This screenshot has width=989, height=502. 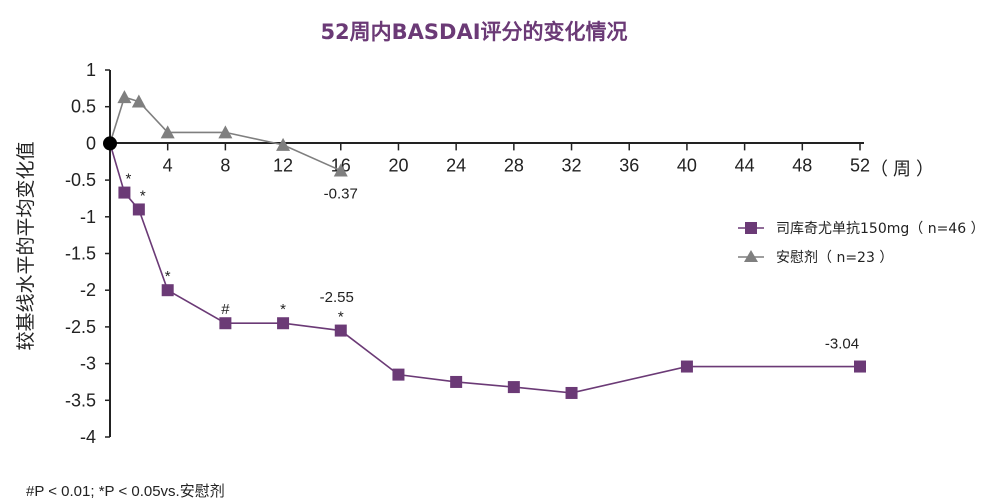 I want to click on x-tick-label: 44, so click(x=745, y=165).